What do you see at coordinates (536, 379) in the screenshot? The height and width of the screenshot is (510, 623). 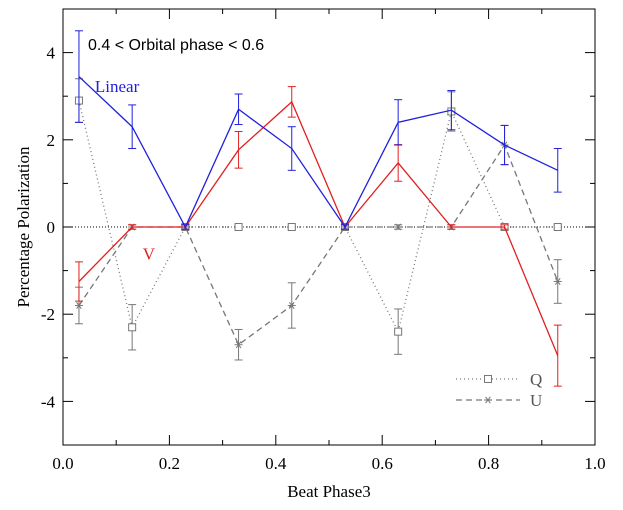 I see `legend-label: Q` at bounding box center [536, 379].